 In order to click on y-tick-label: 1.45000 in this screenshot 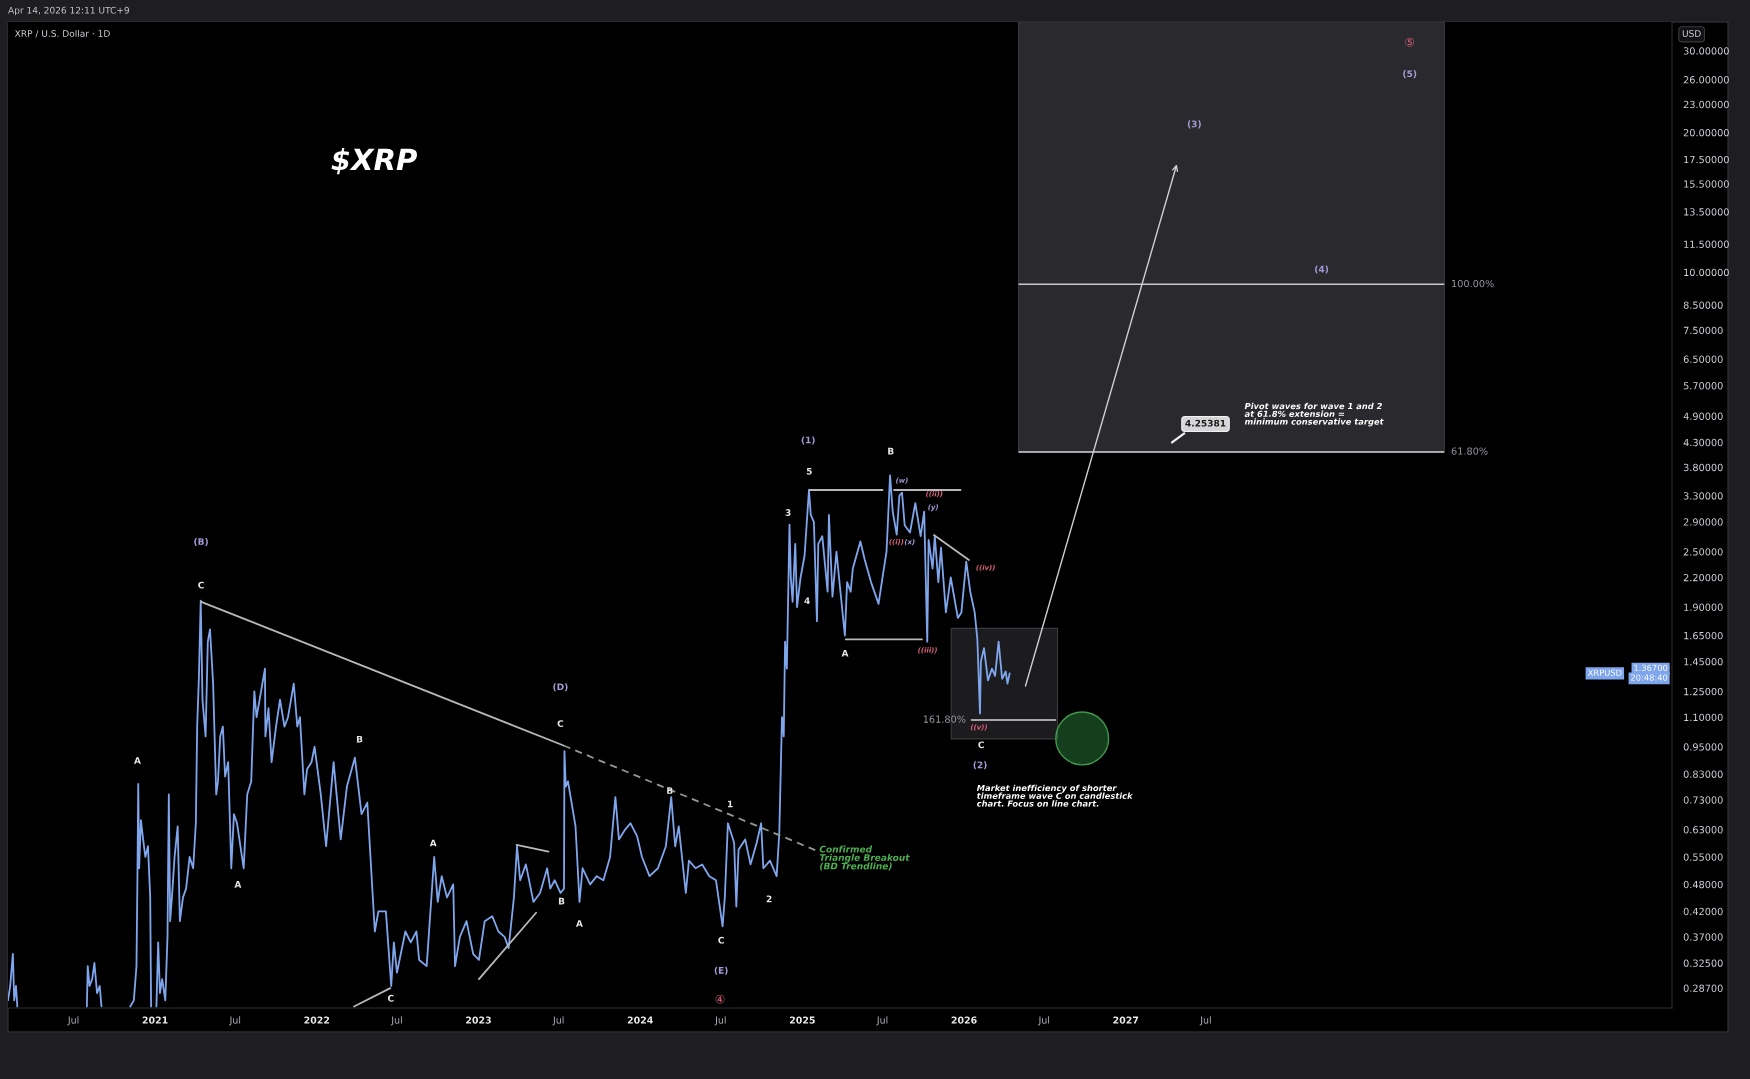, I will do `click(1703, 662)`.